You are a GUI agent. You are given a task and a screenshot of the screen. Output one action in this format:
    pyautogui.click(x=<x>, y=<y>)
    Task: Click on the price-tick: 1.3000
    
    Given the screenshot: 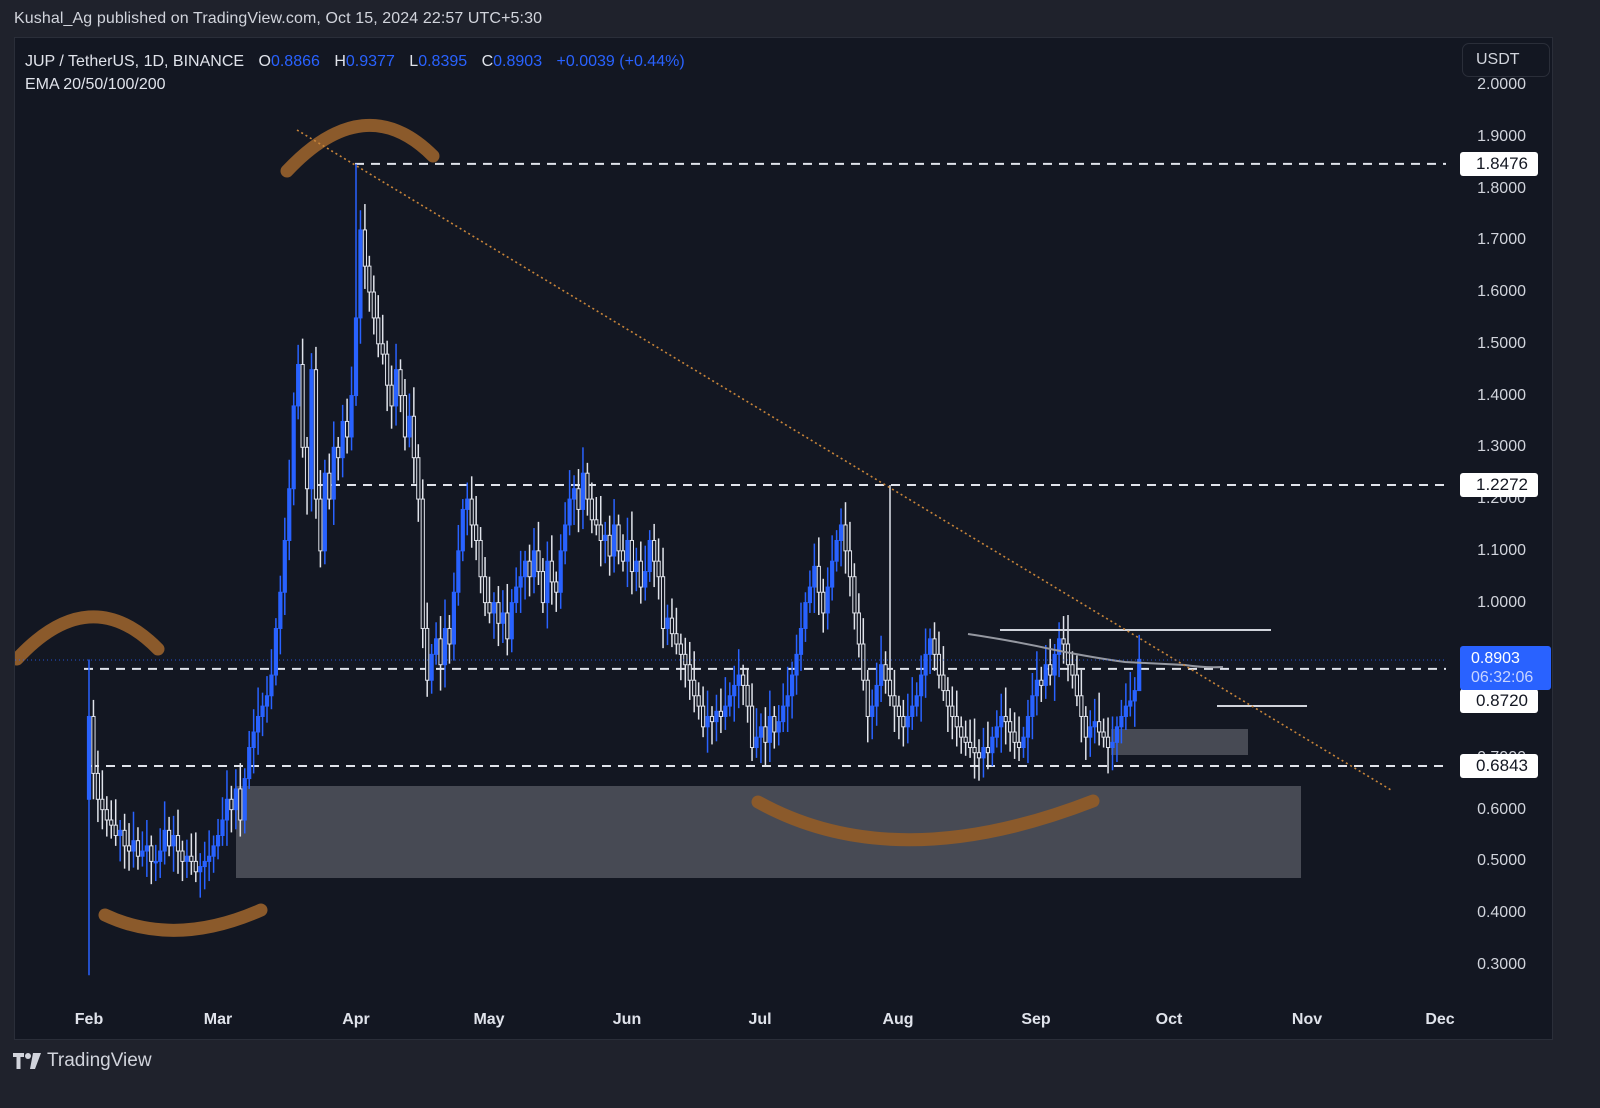 What is the action you would take?
    pyautogui.click(x=1501, y=447)
    